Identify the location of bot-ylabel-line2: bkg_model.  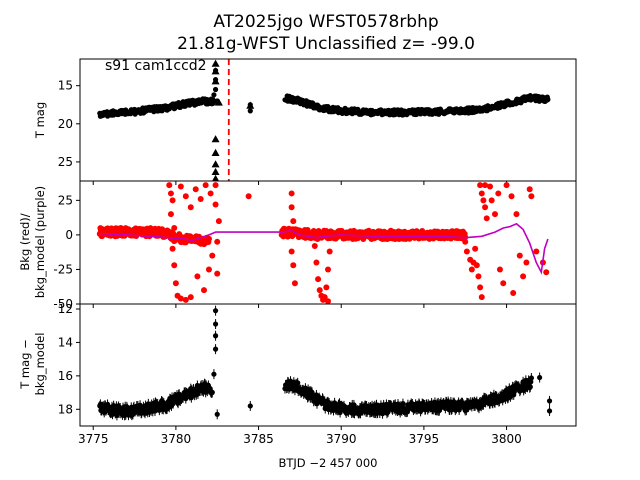
(40, 364).